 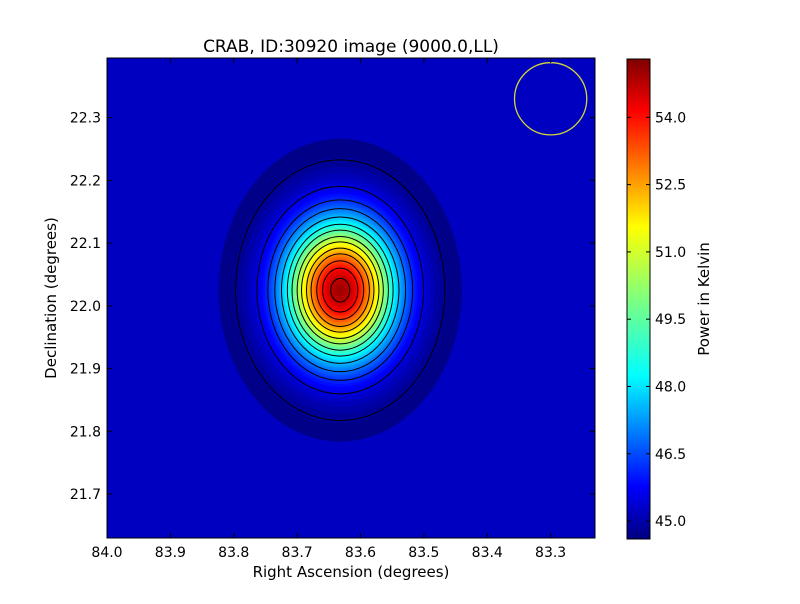 What do you see at coordinates (670, 320) in the screenshot?
I see `colorbar-tick-label: 49.5` at bounding box center [670, 320].